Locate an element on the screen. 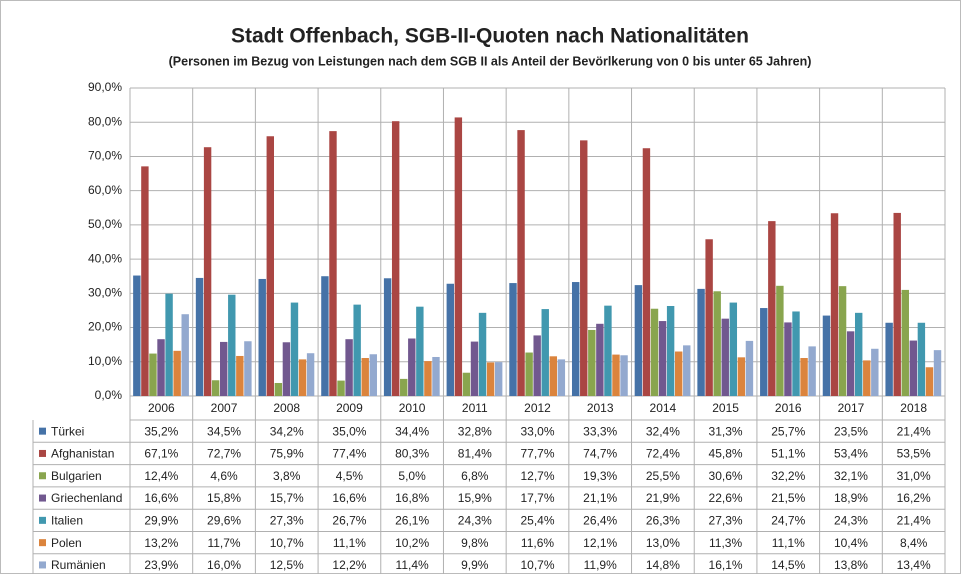 The height and width of the screenshot is (574, 961). table-value: 13,0% is located at coordinates (663, 543).